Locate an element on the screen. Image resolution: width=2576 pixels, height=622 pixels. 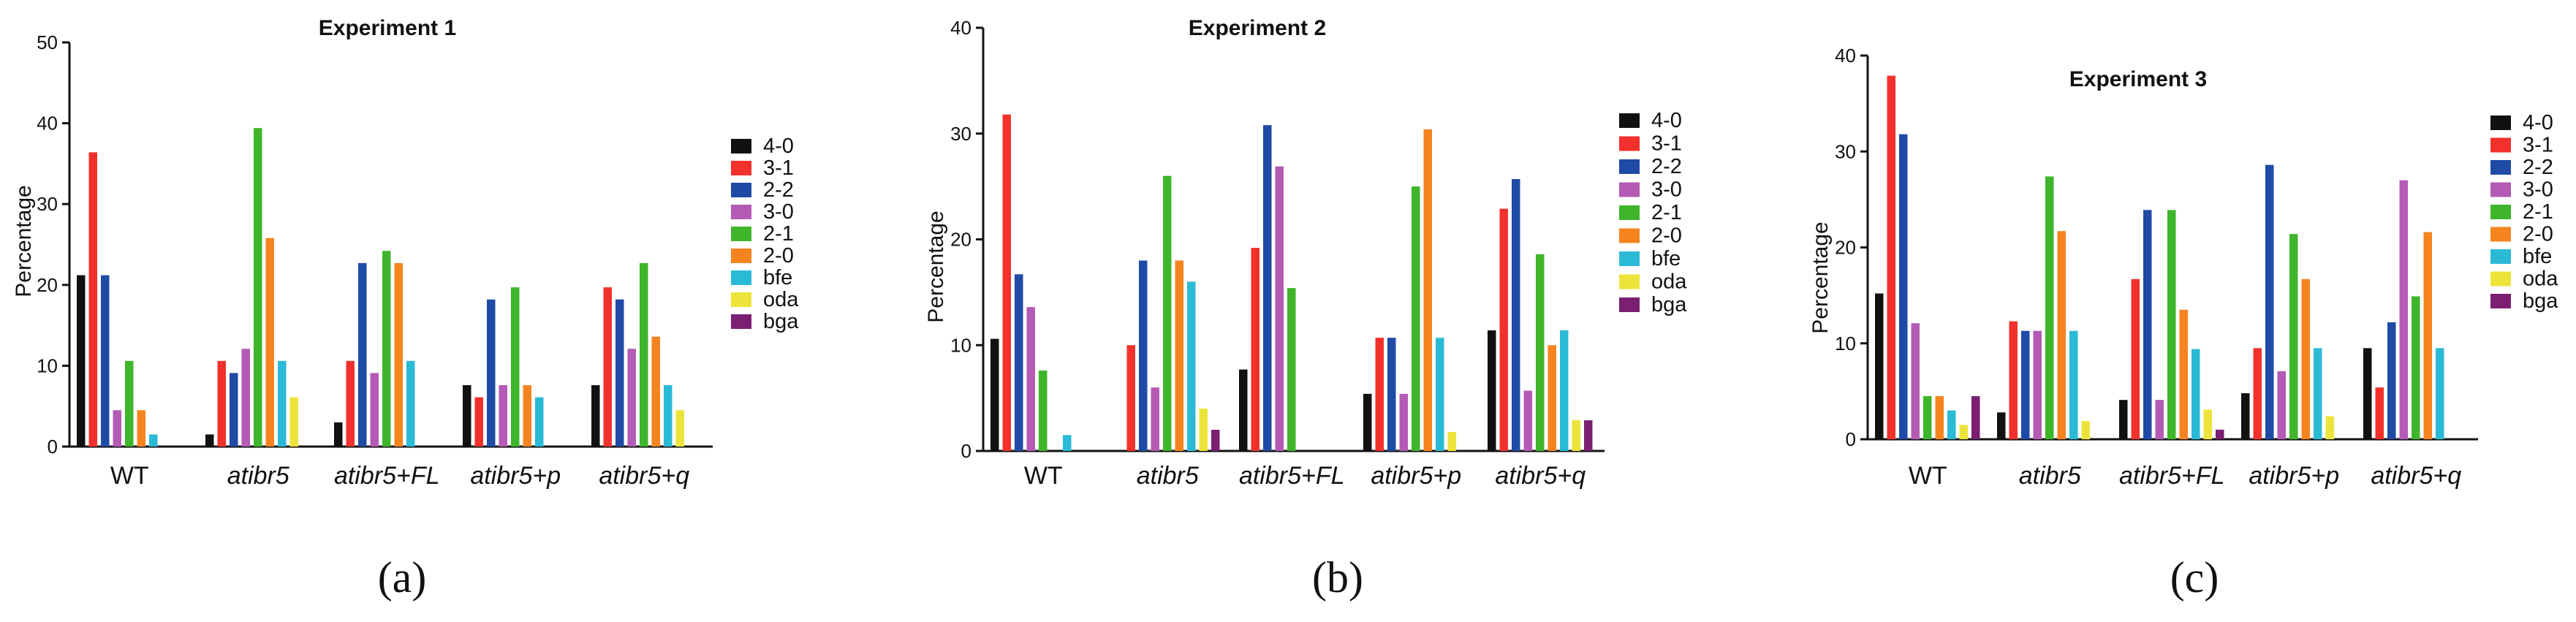
bar-bga-atibr5+FL is located at coordinates (2220, 434).